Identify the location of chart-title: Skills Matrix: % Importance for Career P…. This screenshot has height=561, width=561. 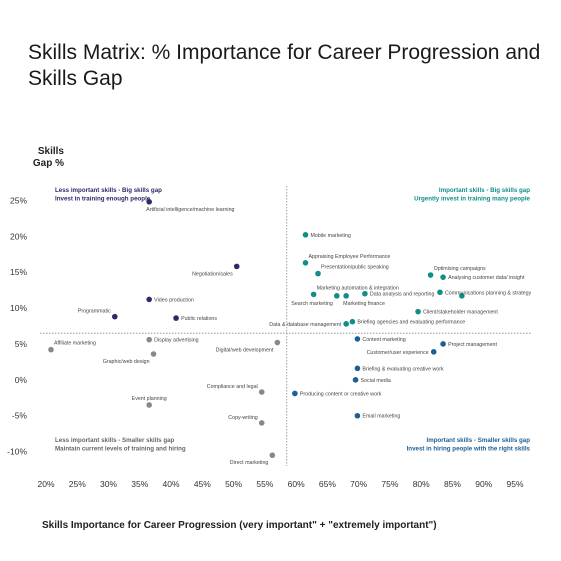
(284, 65).